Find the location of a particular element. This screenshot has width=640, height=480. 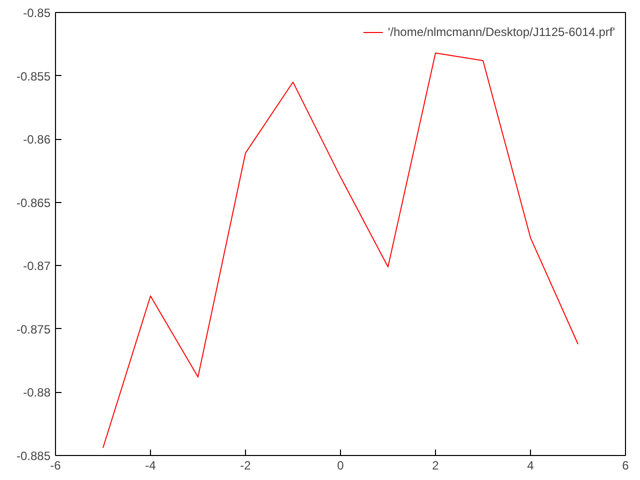

x-tick-label: -4 is located at coordinates (150, 465).